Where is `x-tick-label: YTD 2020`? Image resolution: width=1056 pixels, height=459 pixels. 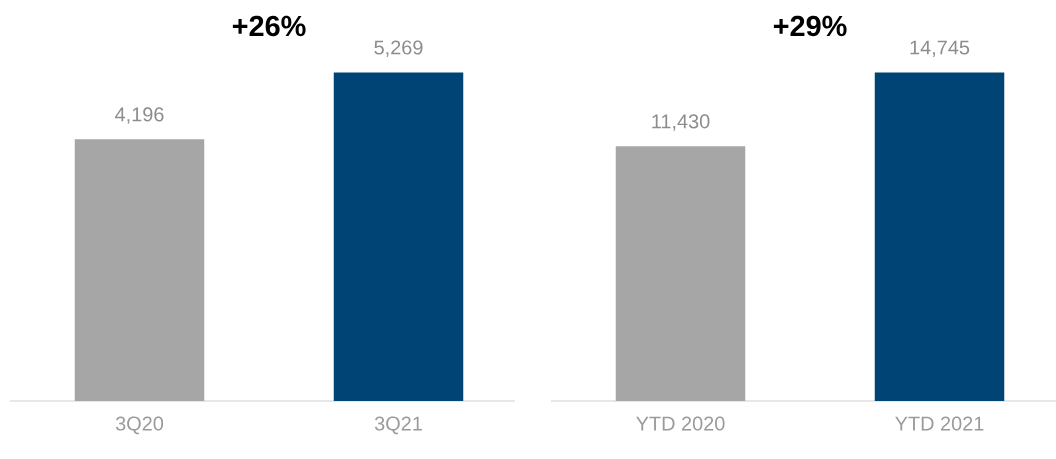
x-tick-label: YTD 2020 is located at coordinates (680, 423).